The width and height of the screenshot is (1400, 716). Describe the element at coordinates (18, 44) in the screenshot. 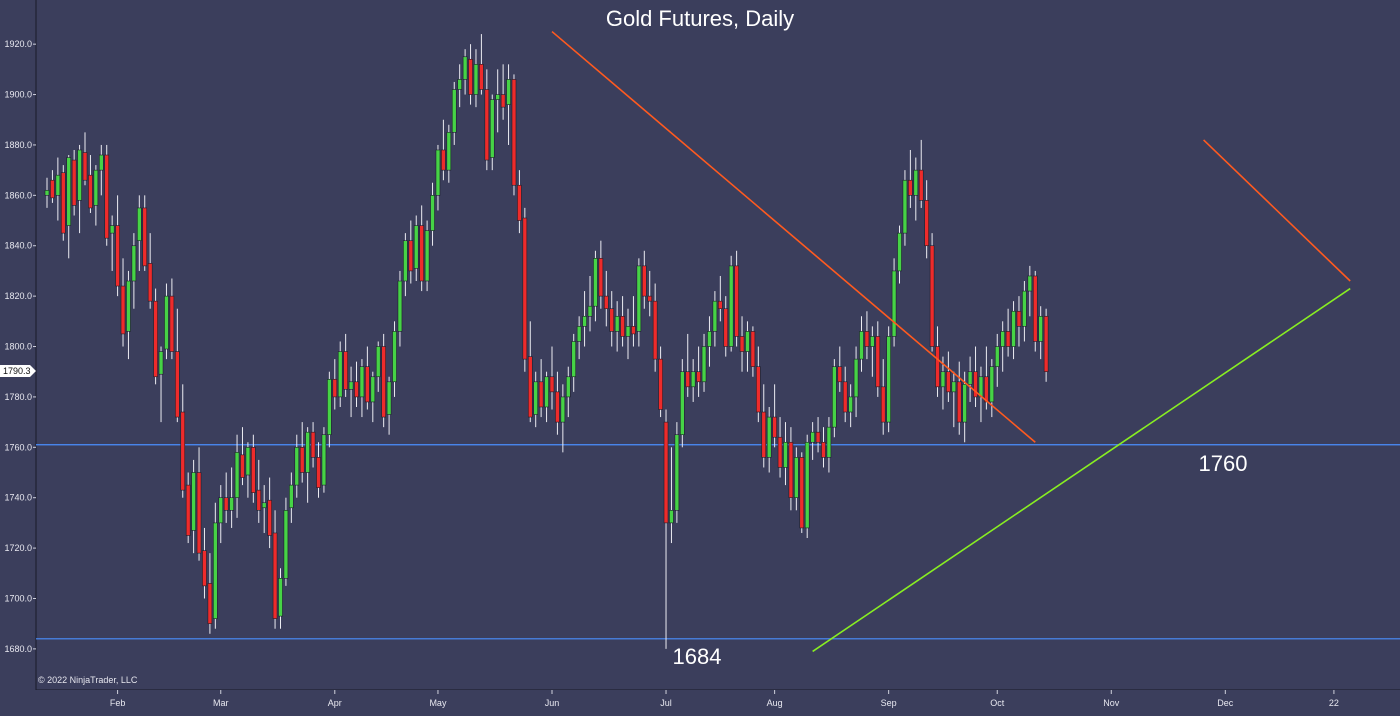

I see `y-tick-label: 1920.0` at that location.